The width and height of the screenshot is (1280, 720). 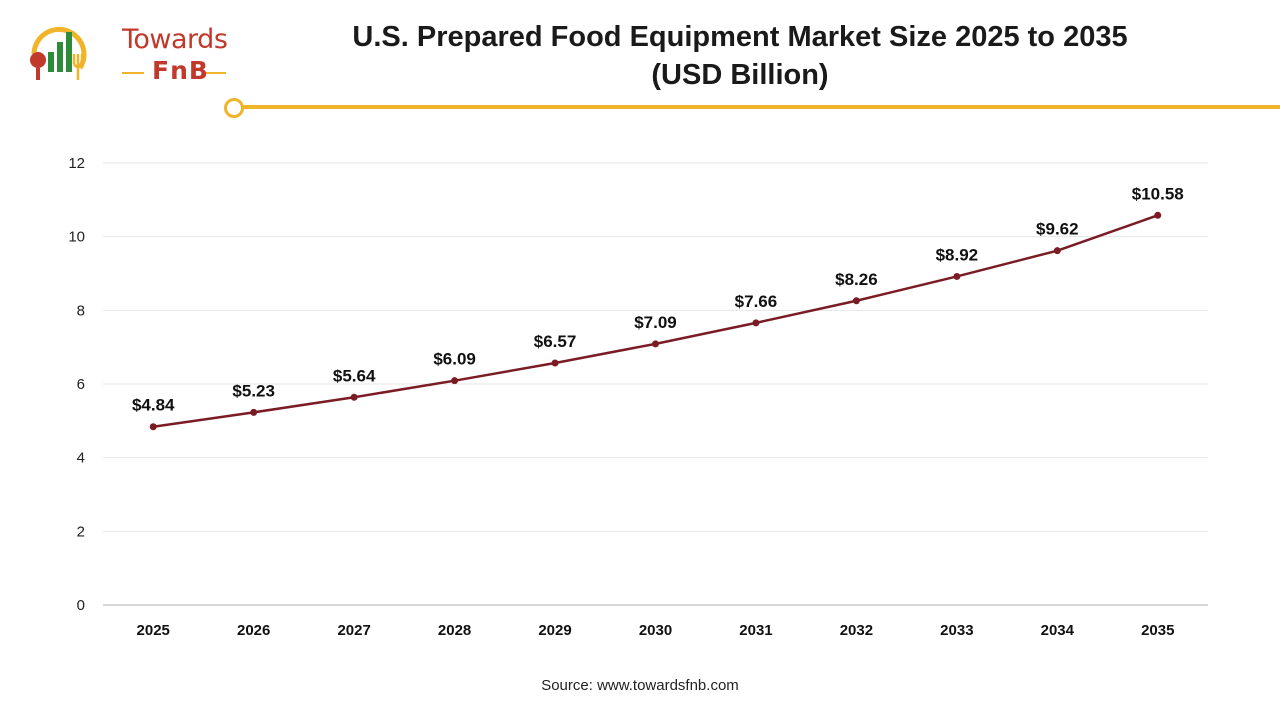 What do you see at coordinates (856, 630) in the screenshot?
I see `x-tick-label: 2032` at bounding box center [856, 630].